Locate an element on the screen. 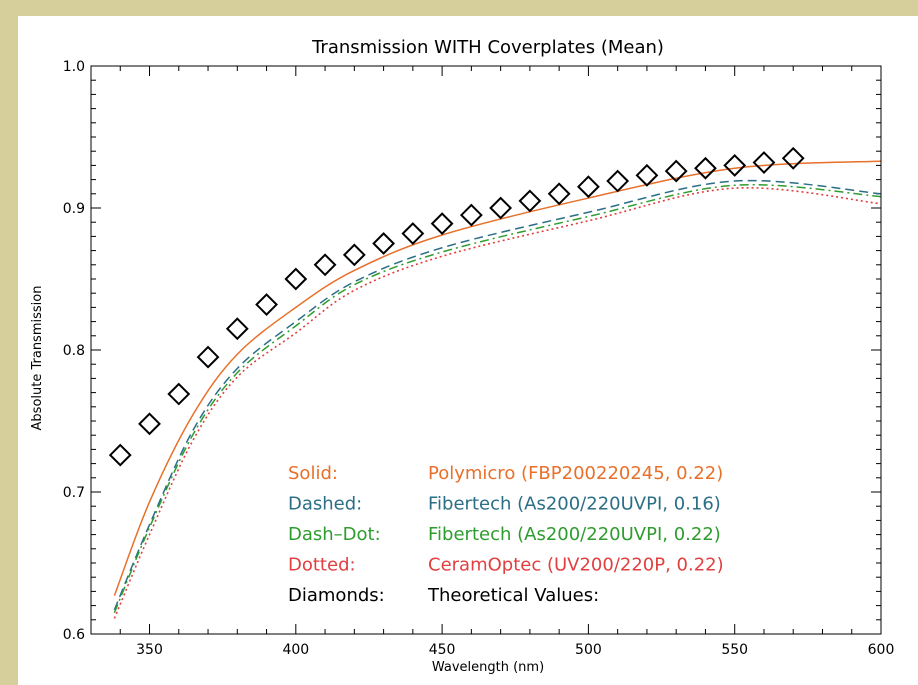 The image size is (918, 685). legend-style-label: Dotted: is located at coordinates (322, 565).